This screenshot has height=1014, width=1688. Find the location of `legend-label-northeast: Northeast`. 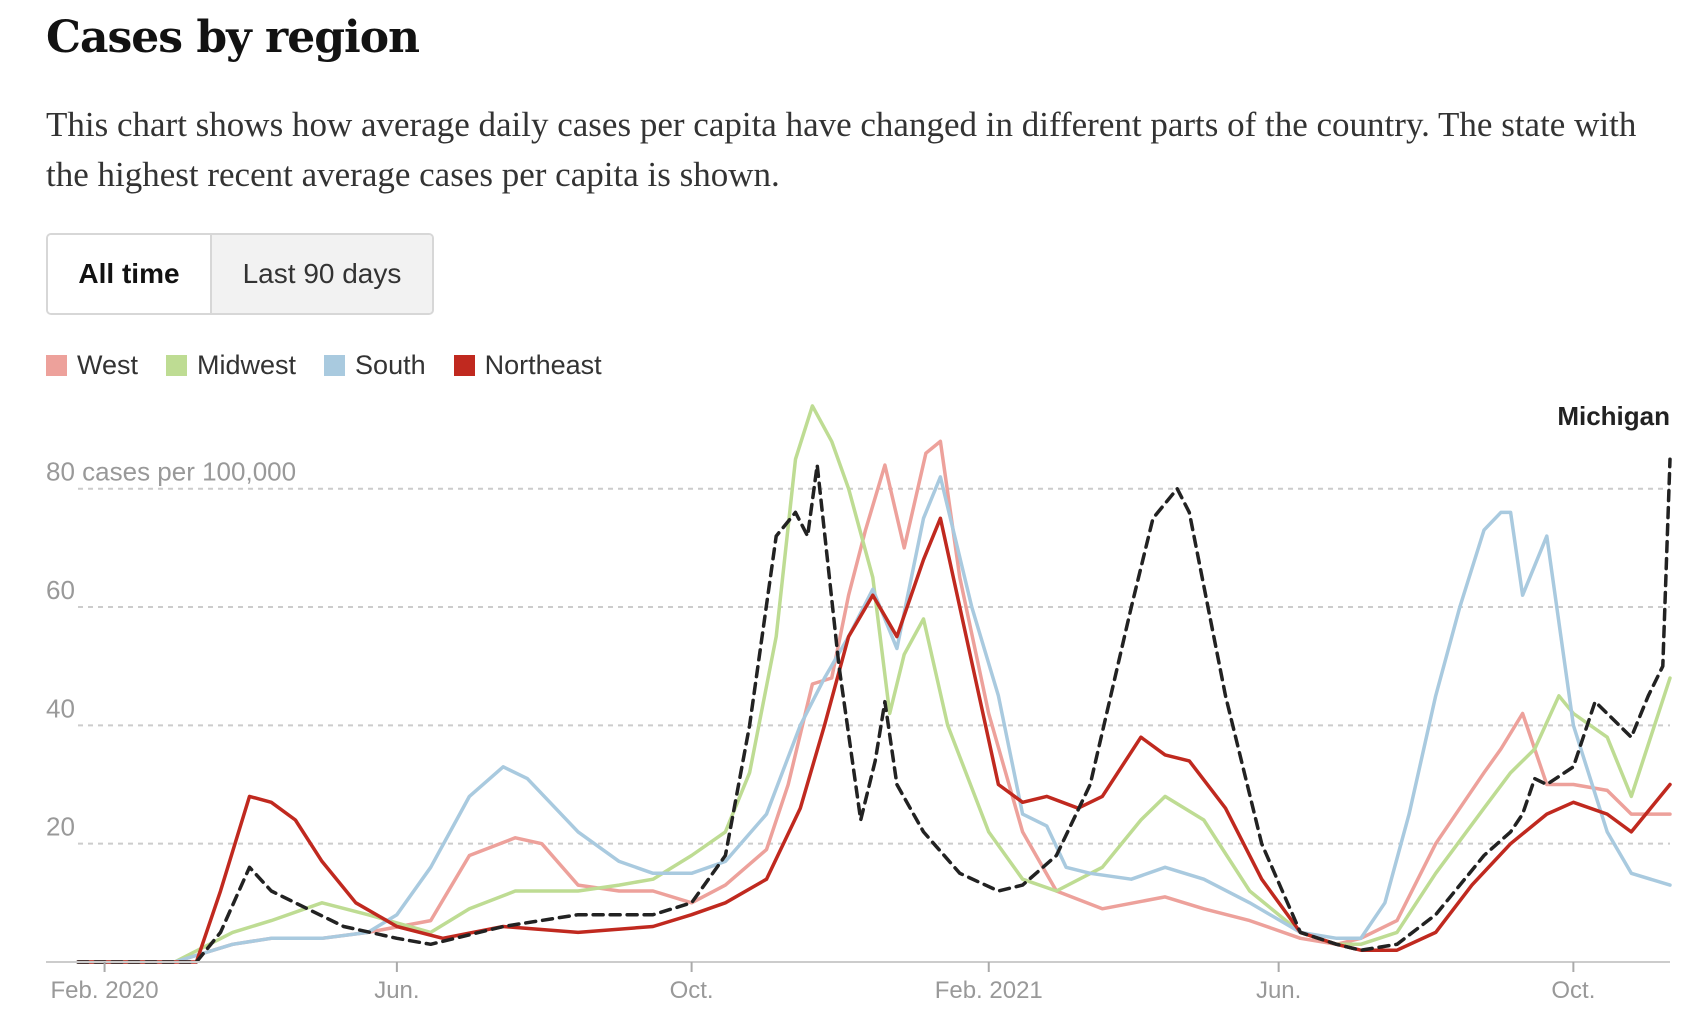

legend-label-northeast: Northeast is located at coordinates (543, 365).